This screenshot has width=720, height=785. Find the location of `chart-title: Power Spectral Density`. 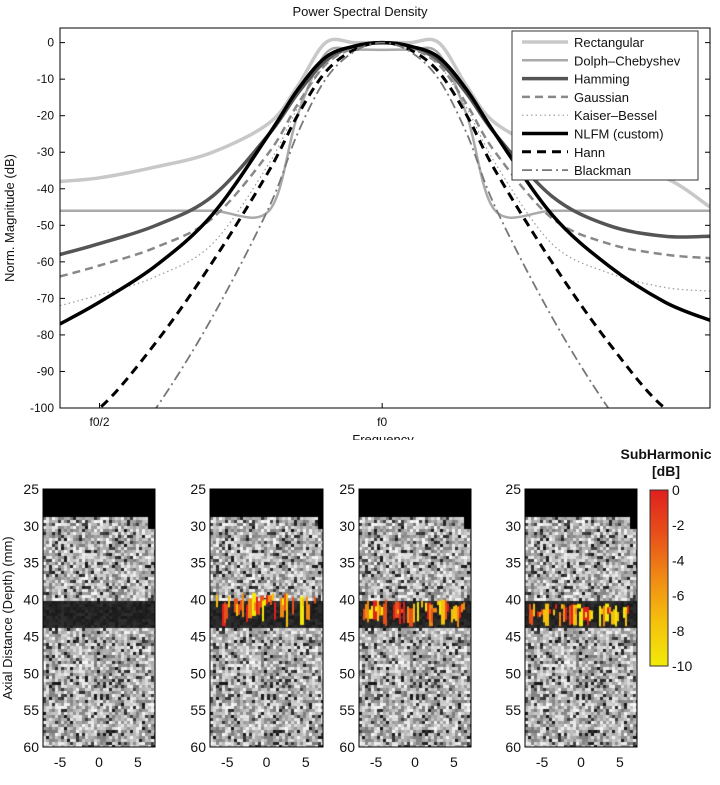

chart-title: Power Spectral Density is located at coordinates (360, 11).